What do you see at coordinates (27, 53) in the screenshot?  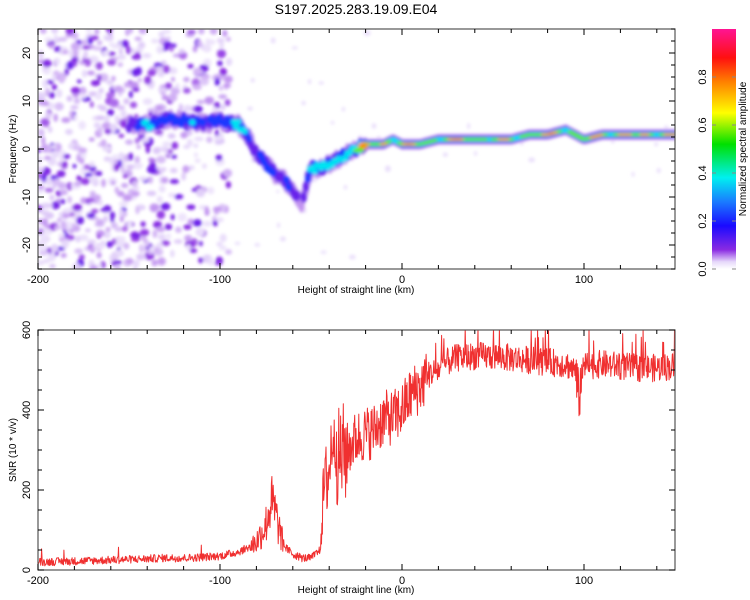 I see `y-tick-label: 20` at bounding box center [27, 53].